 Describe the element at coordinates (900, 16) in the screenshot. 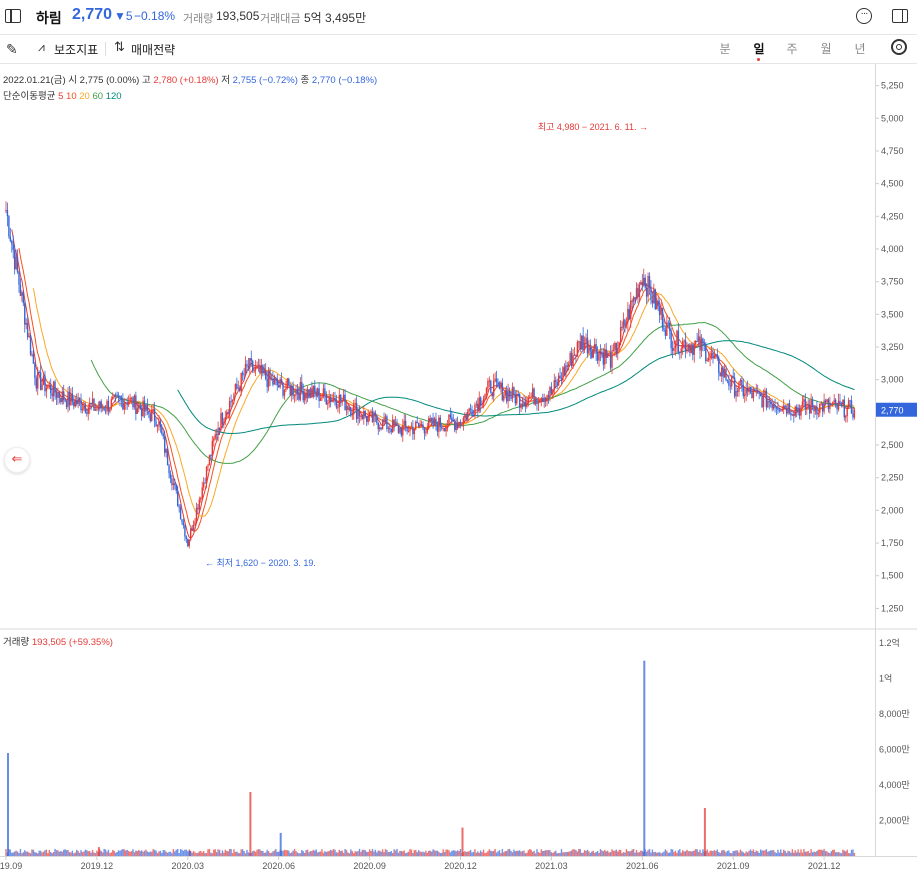

I see `right-panel-icon` at that location.